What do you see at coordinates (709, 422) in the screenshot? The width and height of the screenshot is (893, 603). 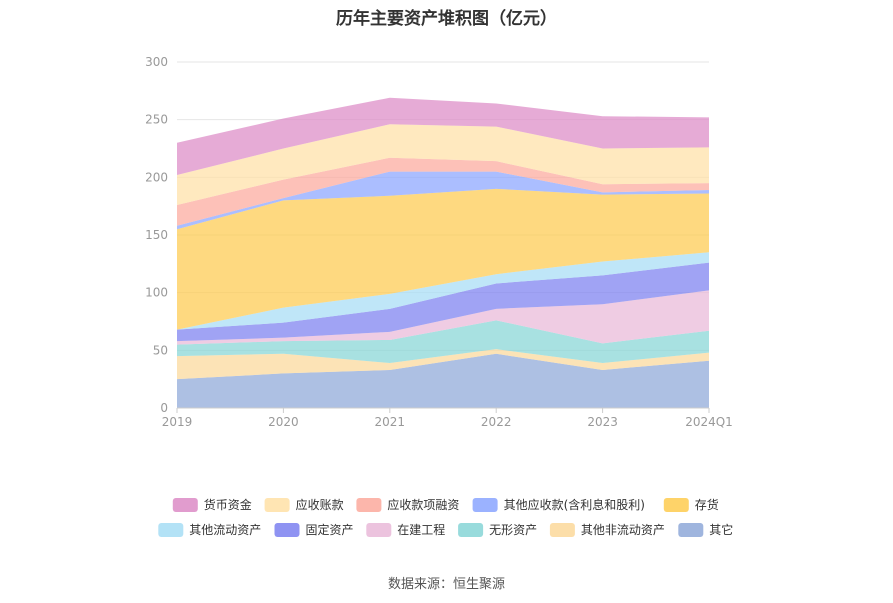 I see `x-tick-label: 2024Q1` at bounding box center [709, 422].